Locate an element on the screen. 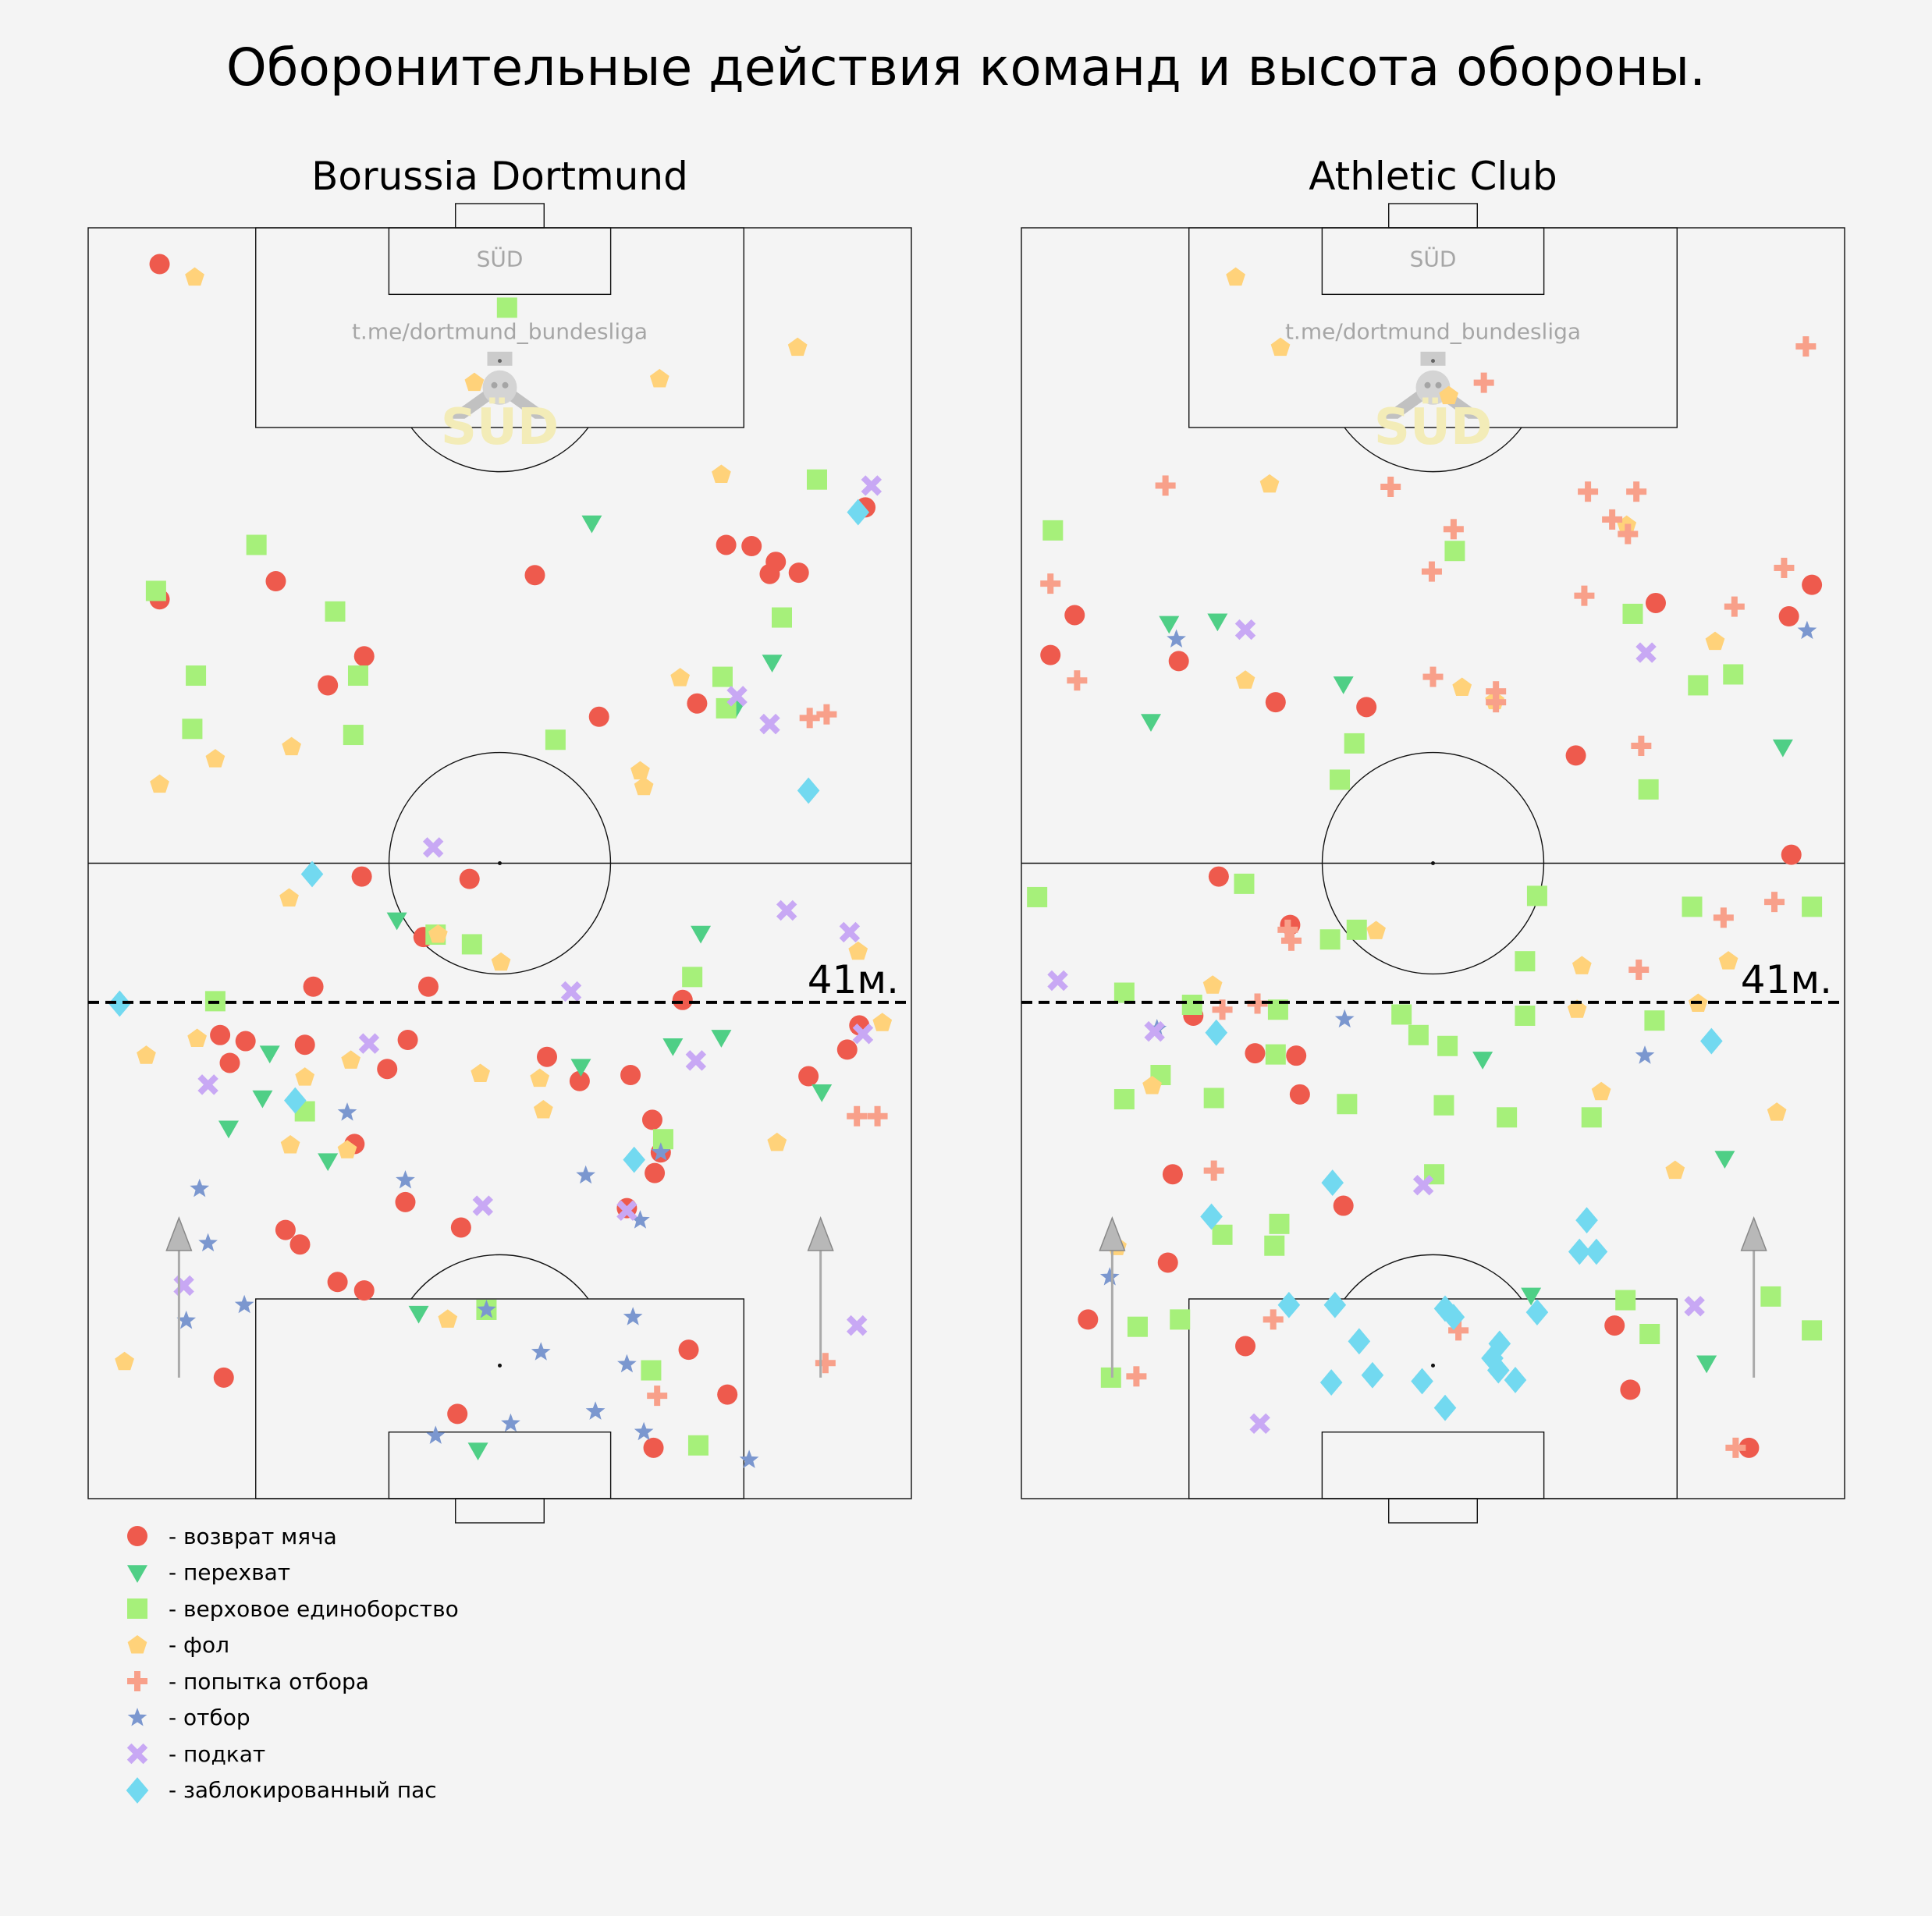  penalty-spot-bottom is located at coordinates (500, 1365).